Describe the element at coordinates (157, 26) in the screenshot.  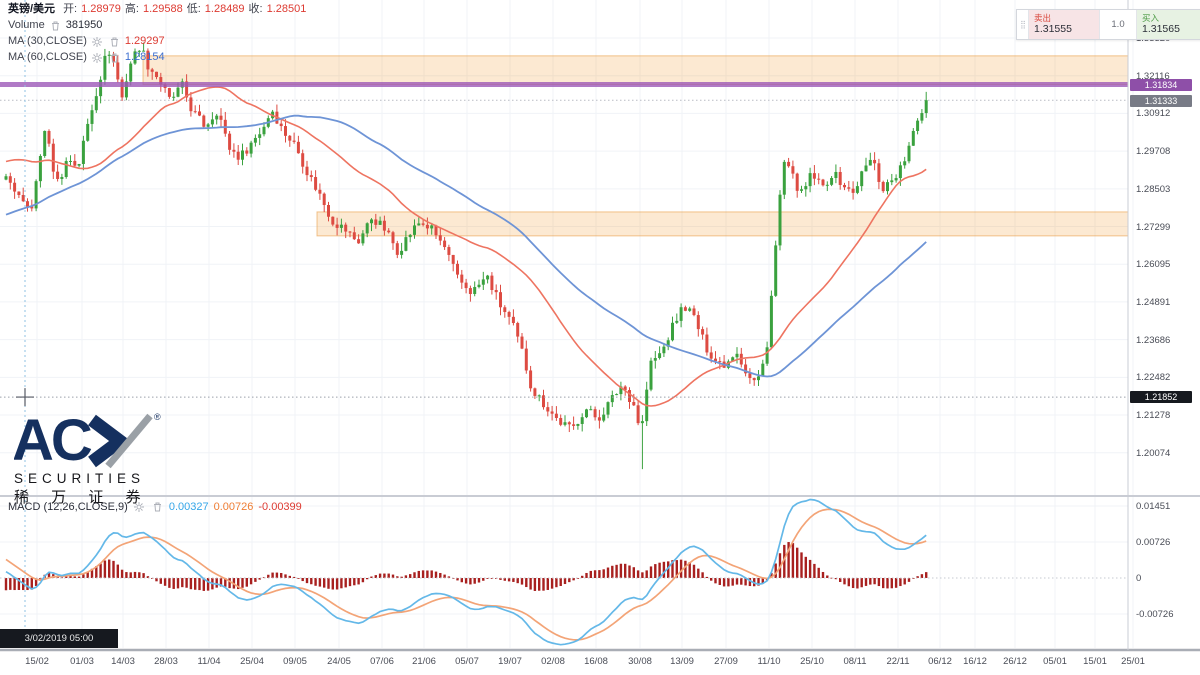
I see `volume-row: Volume 381950` at that location.